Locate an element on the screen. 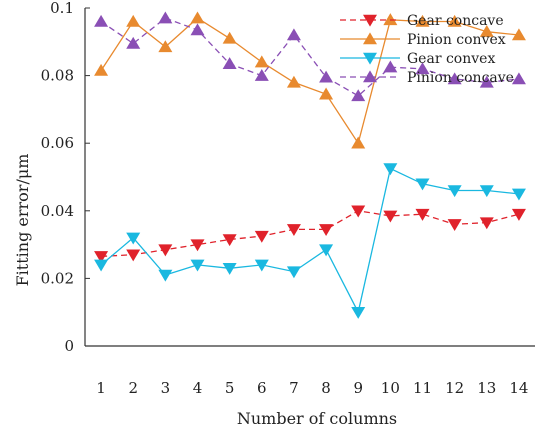 The image size is (550, 434). legend-label: Gear concave is located at coordinates (455, 21).